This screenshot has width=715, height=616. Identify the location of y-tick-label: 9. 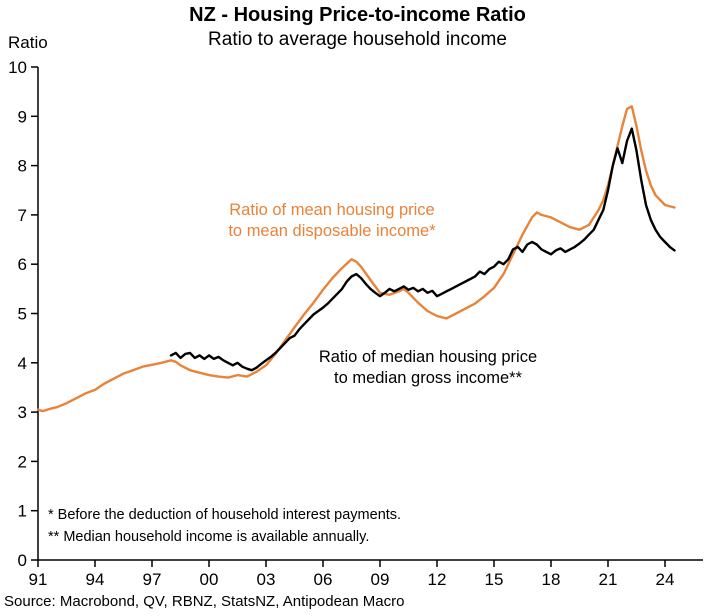
(22, 116).